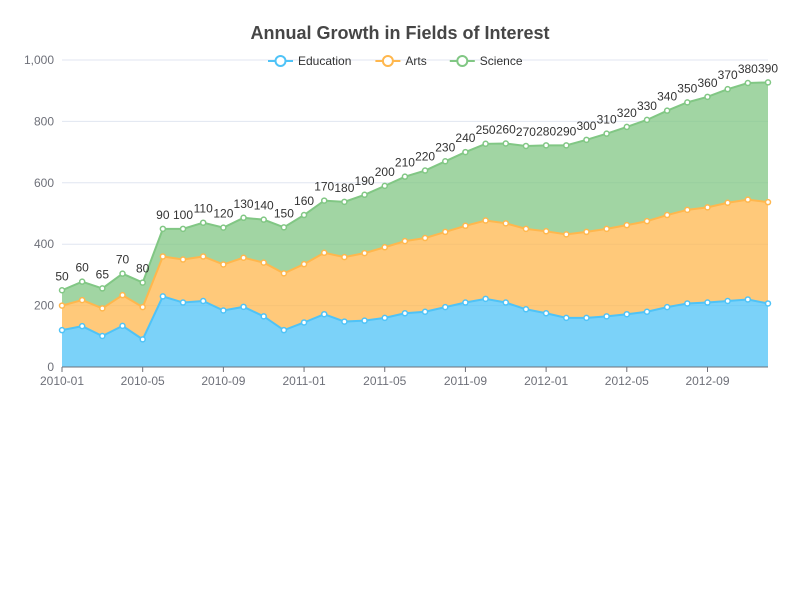 This screenshot has width=800, height=600. Describe the element at coordinates (687, 88) in the screenshot. I see `data-label: 350` at that location.